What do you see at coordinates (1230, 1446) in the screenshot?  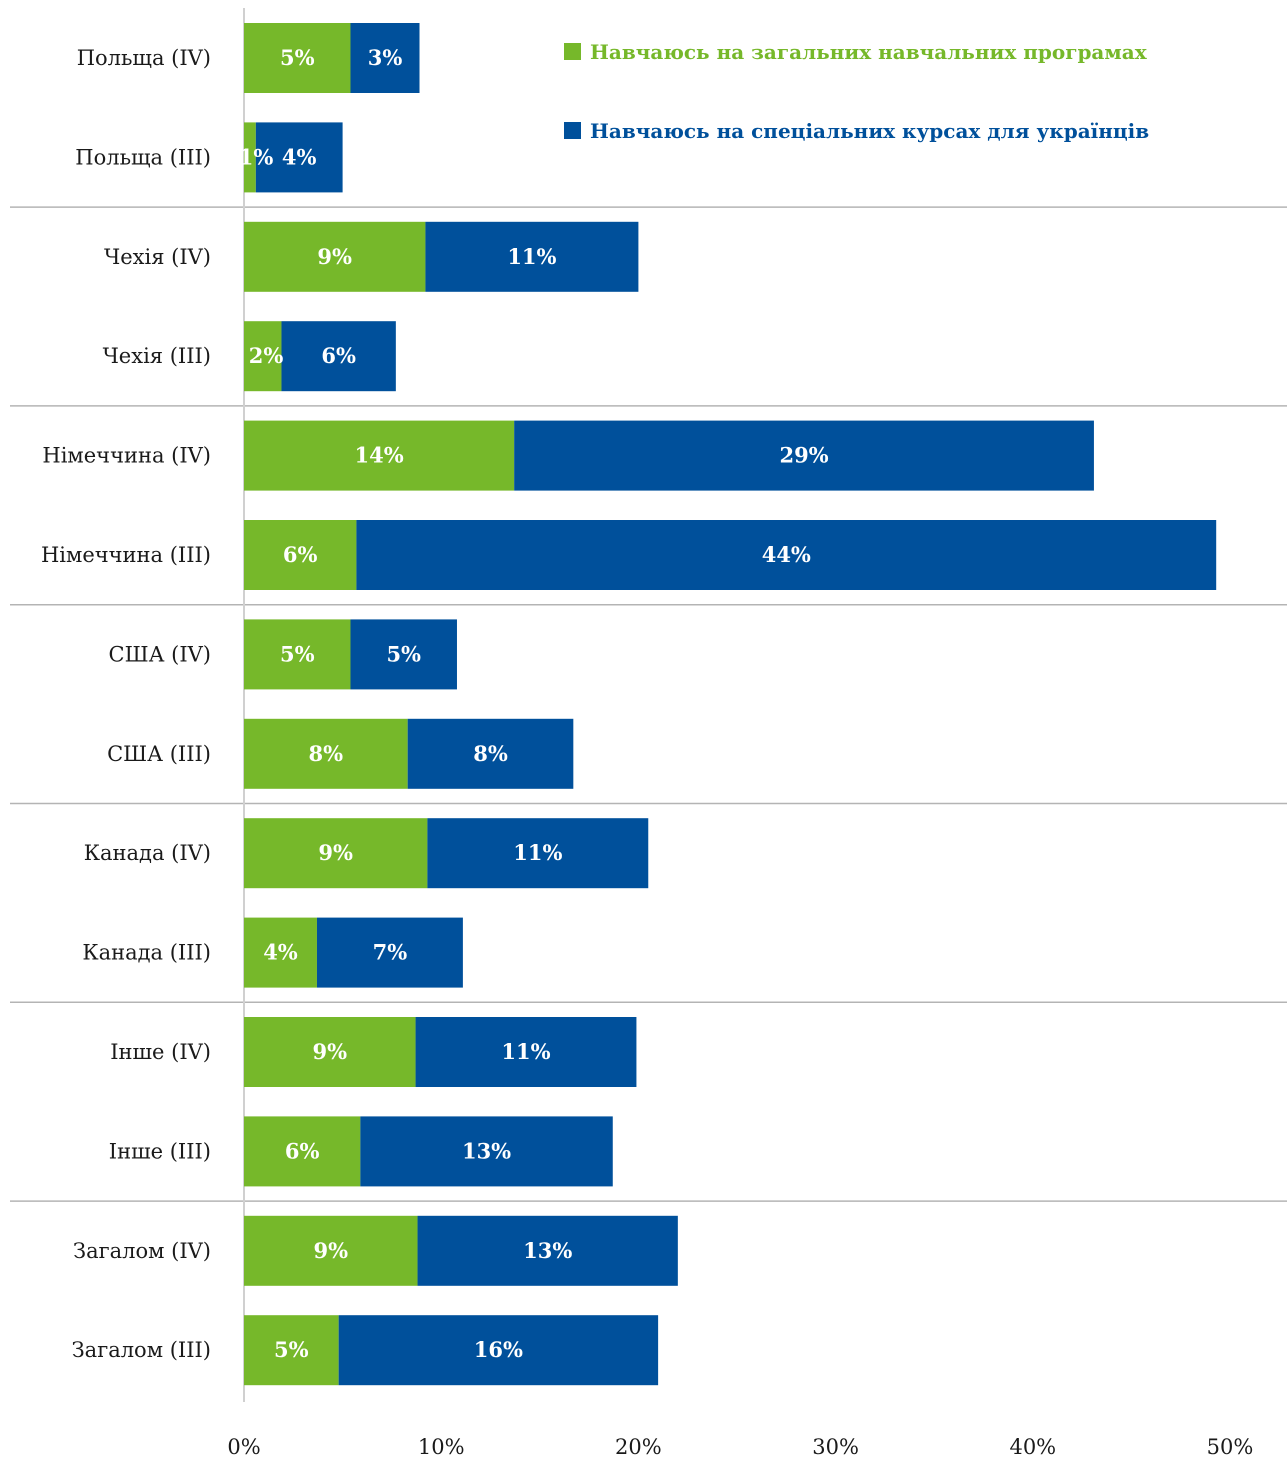 I see `x-tick-label: 50%` at bounding box center [1230, 1446].